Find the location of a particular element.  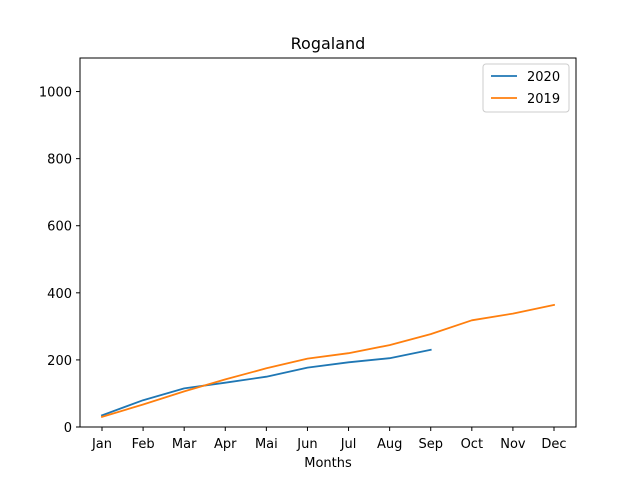

legend-label: 2019 is located at coordinates (543, 99).